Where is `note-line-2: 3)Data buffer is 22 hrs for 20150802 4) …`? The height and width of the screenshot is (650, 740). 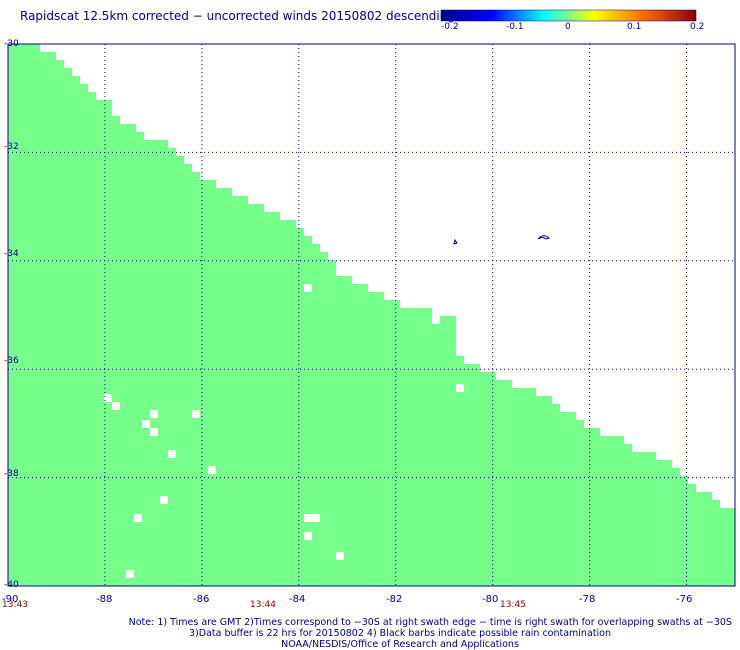 note-line-2: 3)Data buffer is 22 hrs for 20150802 4) … is located at coordinates (400, 633).